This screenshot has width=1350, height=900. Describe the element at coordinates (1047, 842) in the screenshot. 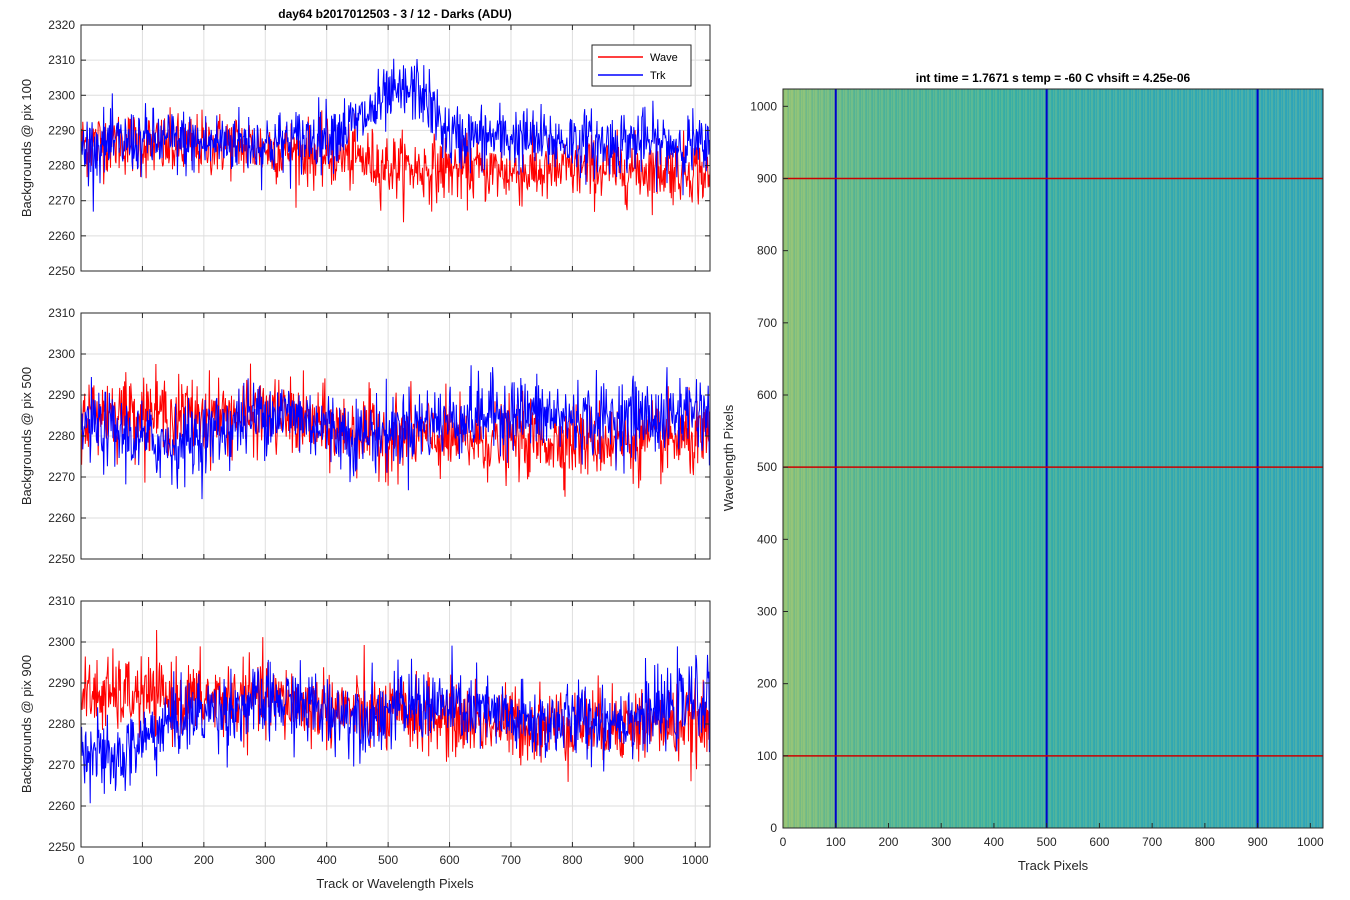

I see `heat-xtick-label: 500` at that location.